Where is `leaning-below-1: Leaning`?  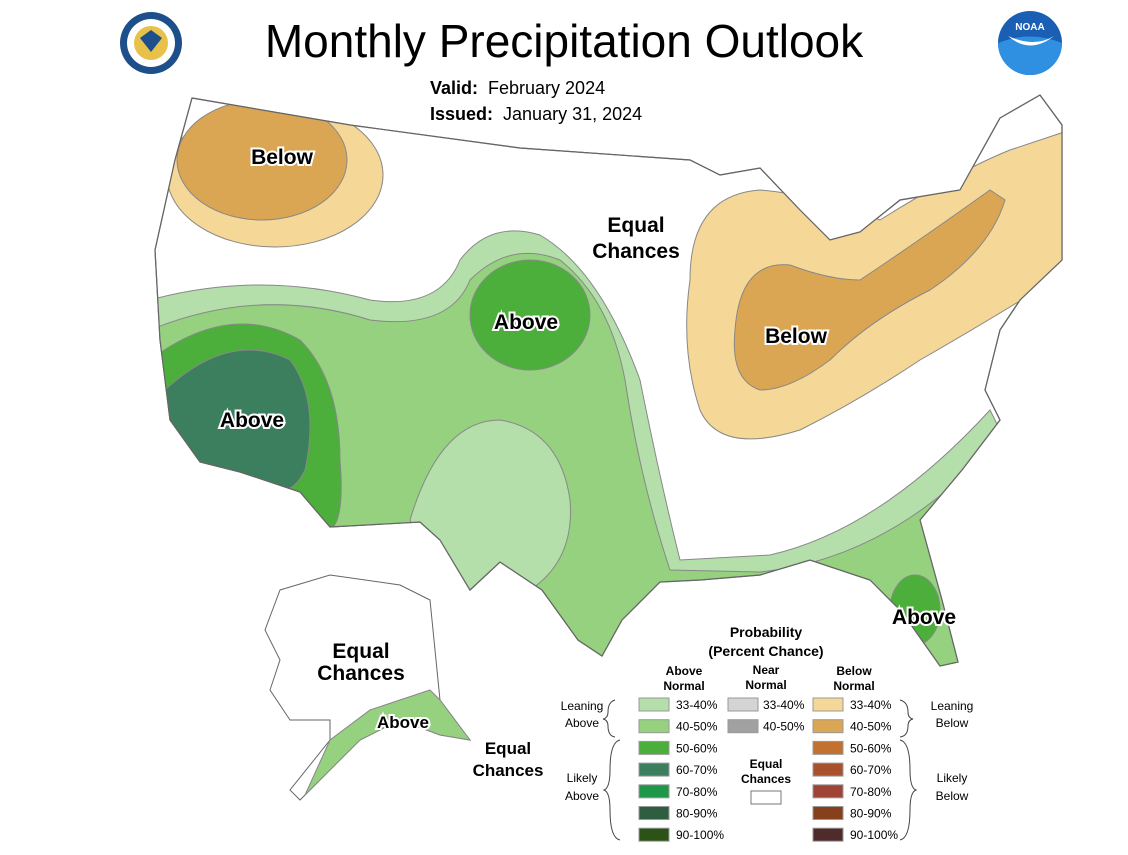 leaning-below-1: Leaning is located at coordinates (952, 706).